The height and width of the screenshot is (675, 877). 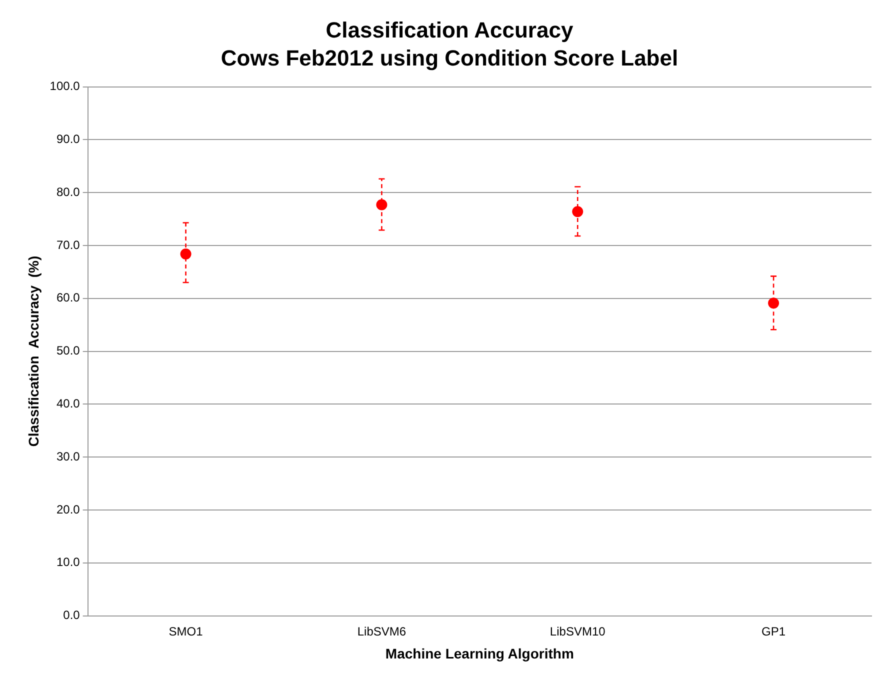 I want to click on y-tick-label: 20.0, so click(x=68, y=509).